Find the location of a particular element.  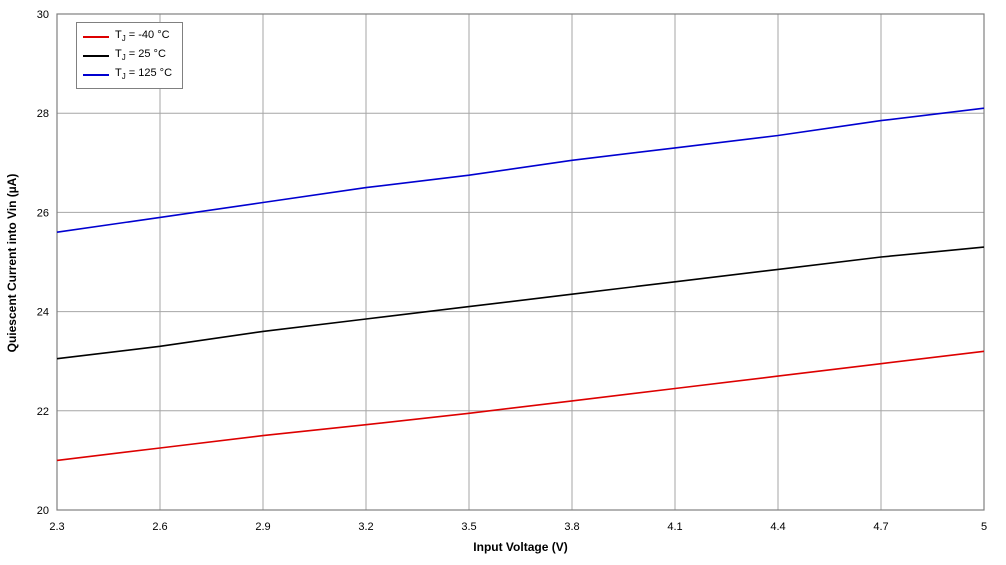

legend-entry-1: TJ = 25 °C is located at coordinates (127, 55).